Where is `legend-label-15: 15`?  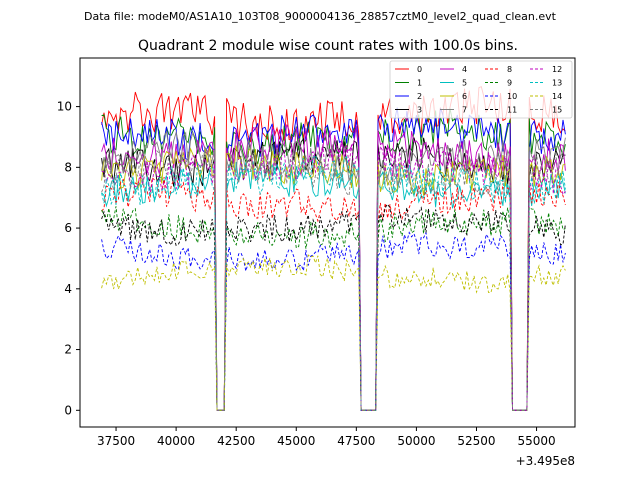
legend-label-15: 15 is located at coordinates (557, 110).